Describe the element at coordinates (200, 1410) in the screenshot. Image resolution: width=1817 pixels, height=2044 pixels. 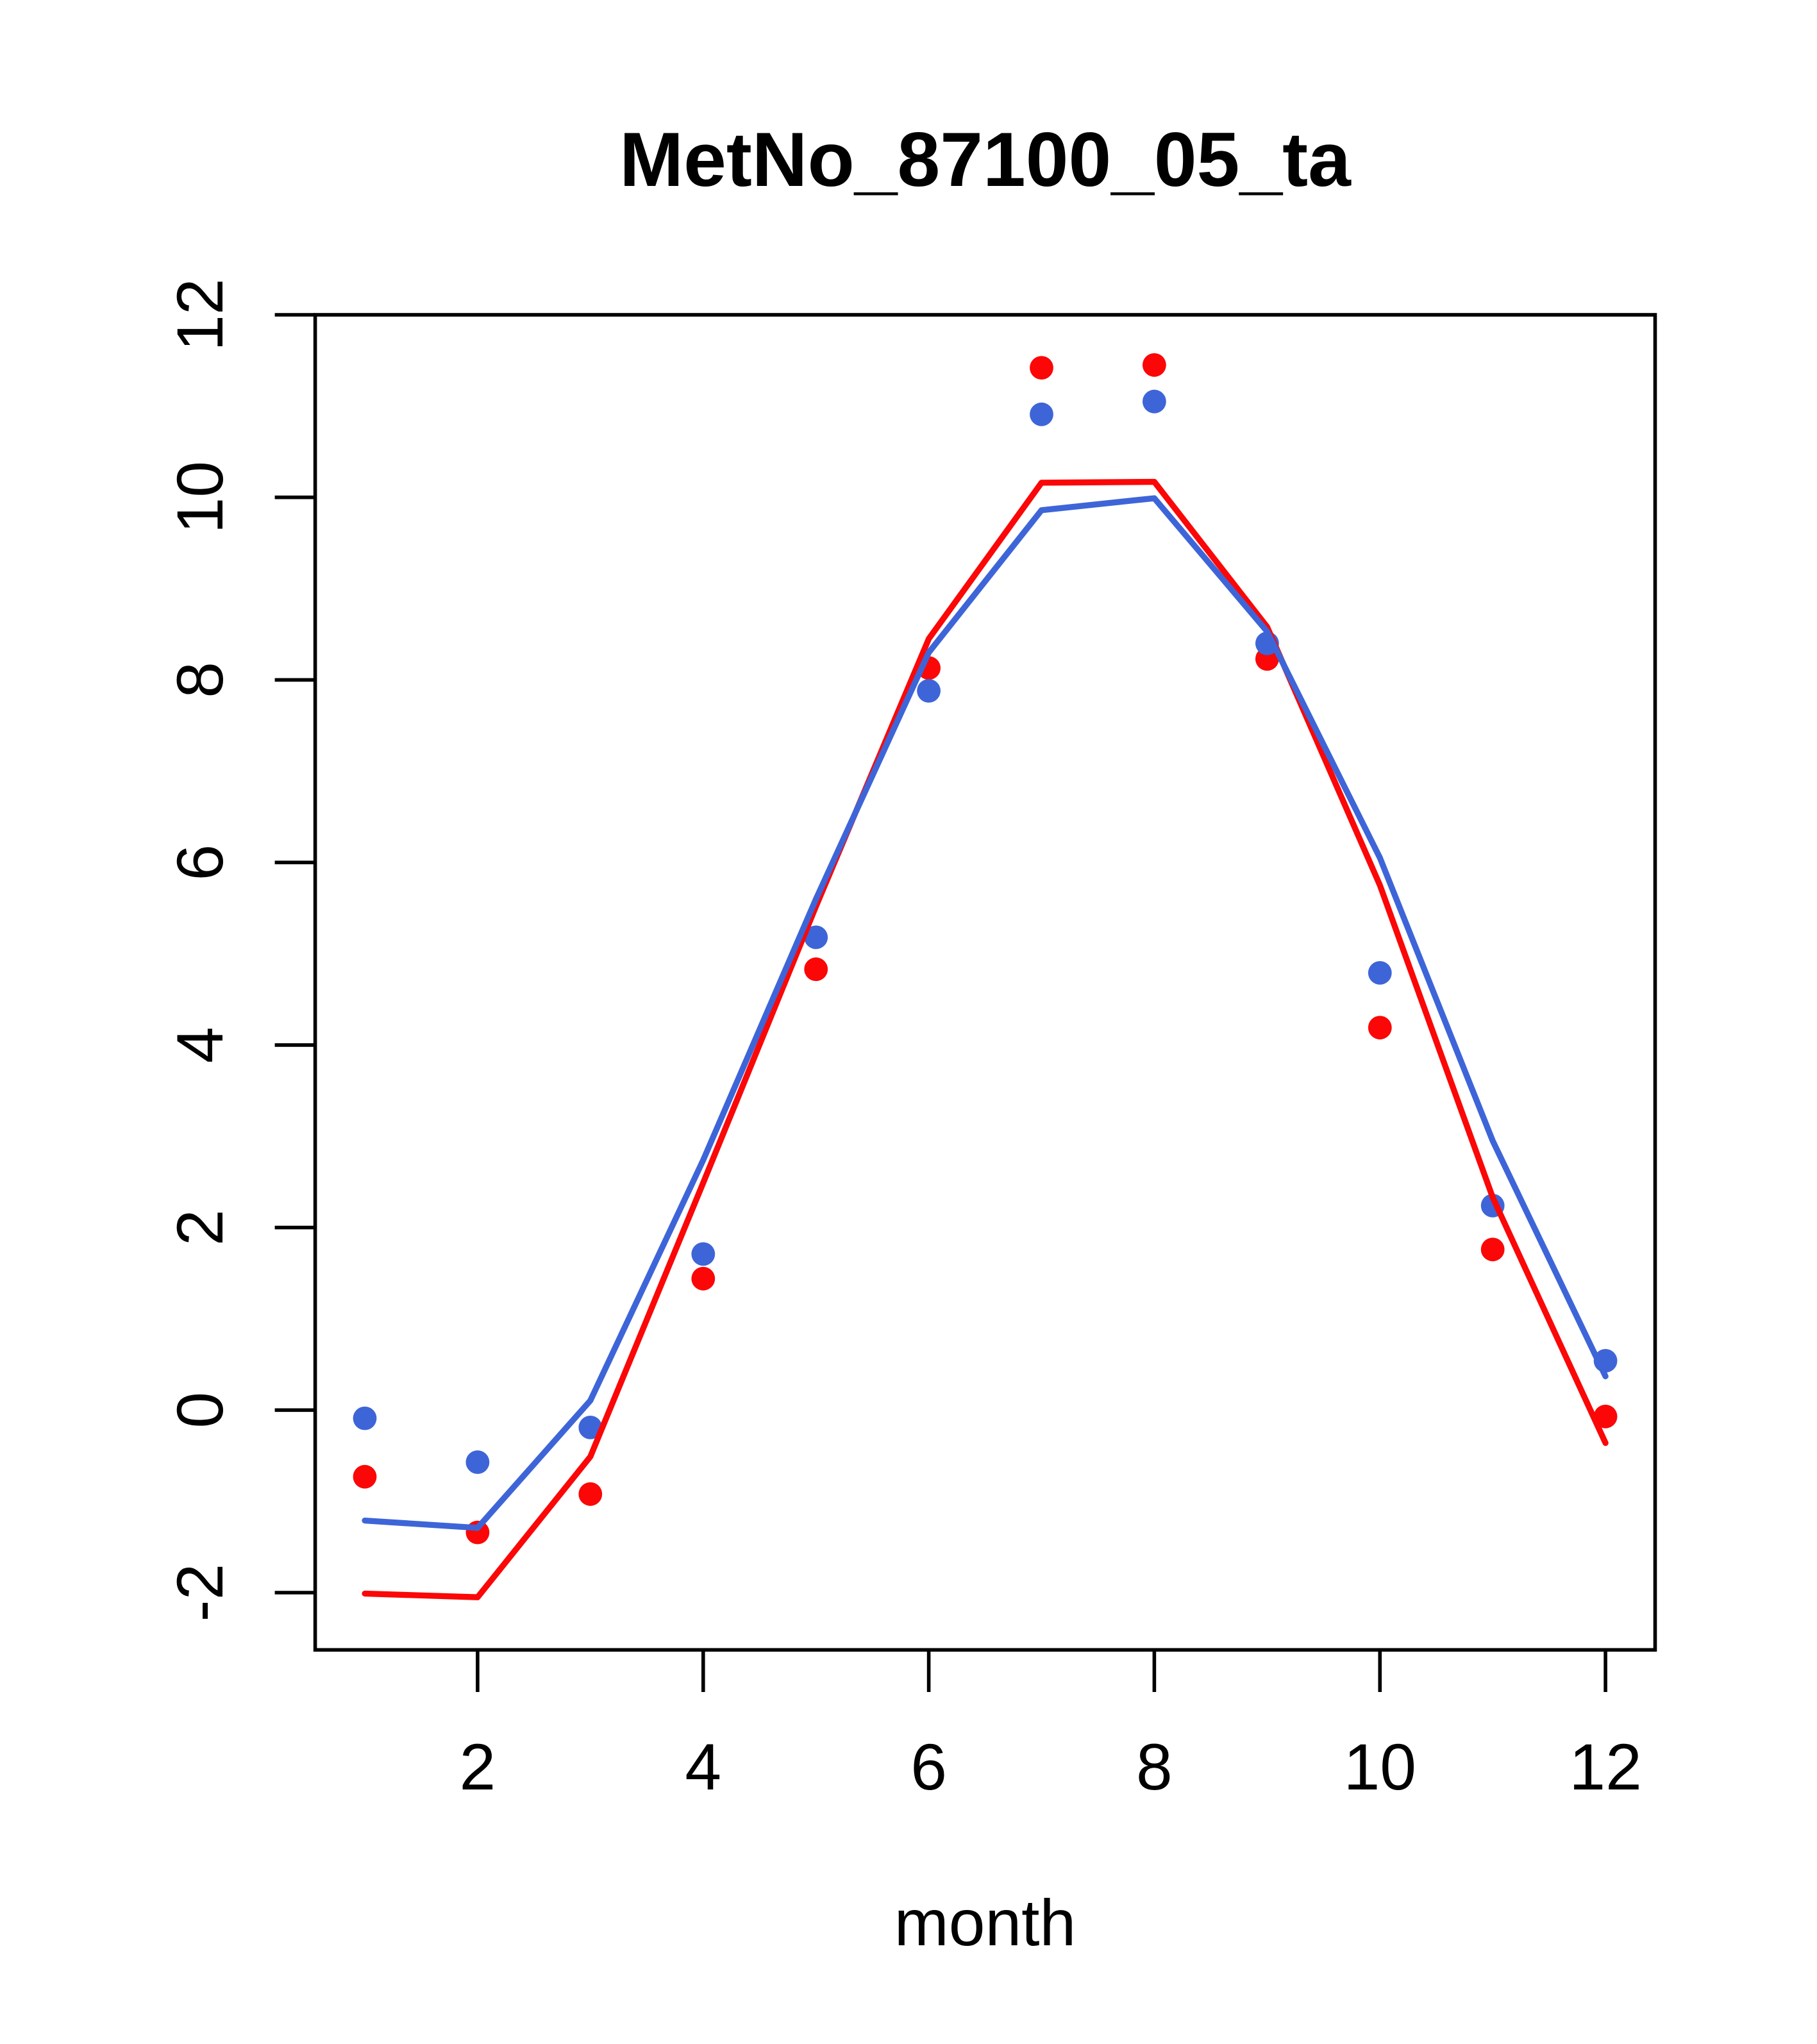
I see `svg-text: 0` at that location.